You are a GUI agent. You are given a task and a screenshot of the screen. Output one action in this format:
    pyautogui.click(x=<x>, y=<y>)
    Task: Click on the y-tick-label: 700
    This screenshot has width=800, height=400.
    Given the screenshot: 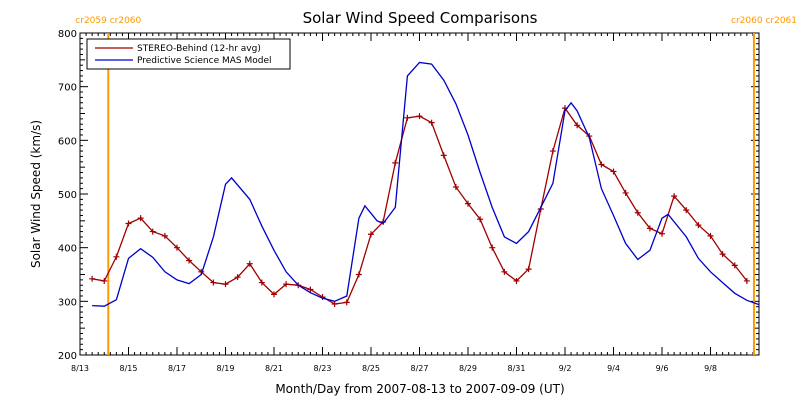 What is the action you would take?
    pyautogui.click(x=67, y=88)
    